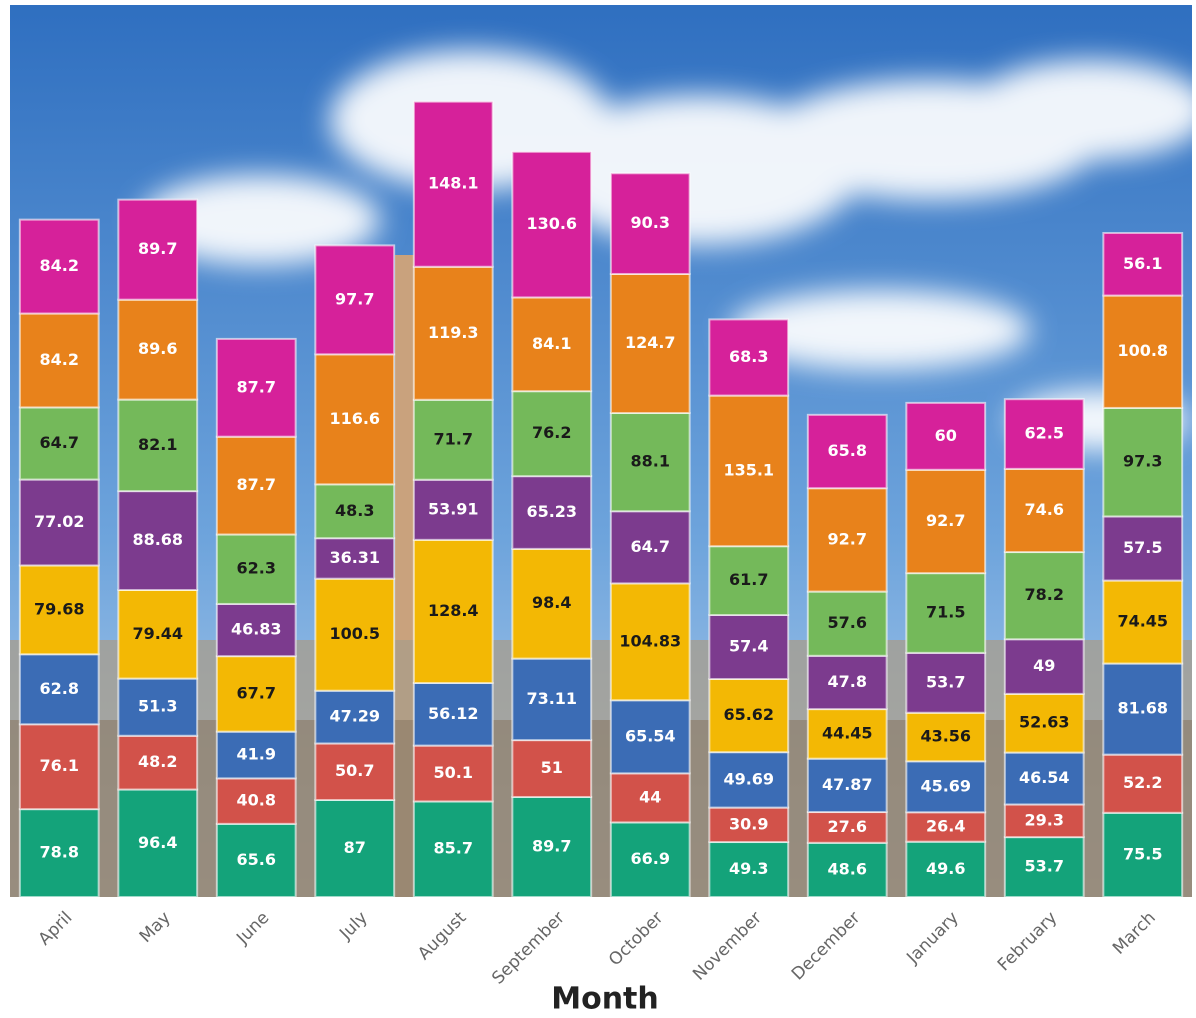 This screenshot has width=1196, height=1018. Describe the element at coordinates (442, 936) in the screenshot. I see `x-tick-label: August` at that location.